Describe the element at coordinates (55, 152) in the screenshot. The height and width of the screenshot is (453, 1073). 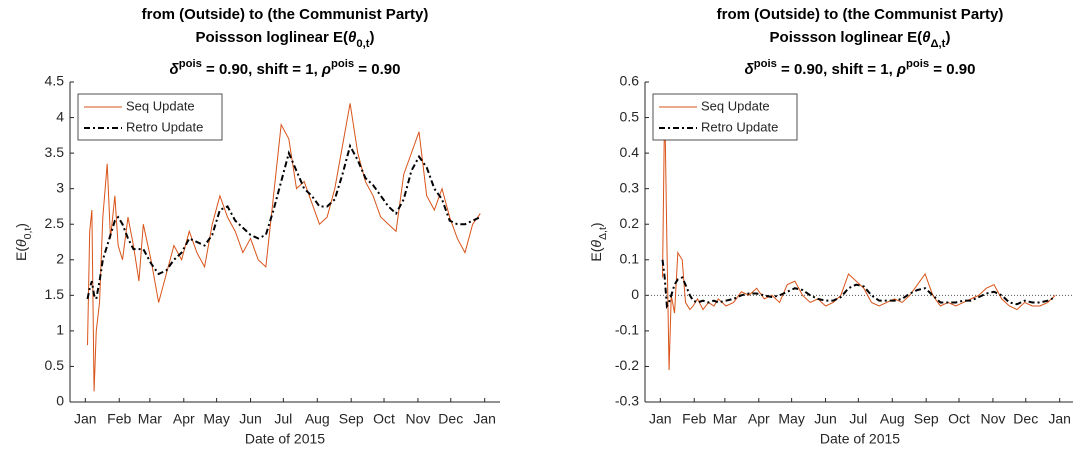
I see `y-tick-label: 3.5` at that location.